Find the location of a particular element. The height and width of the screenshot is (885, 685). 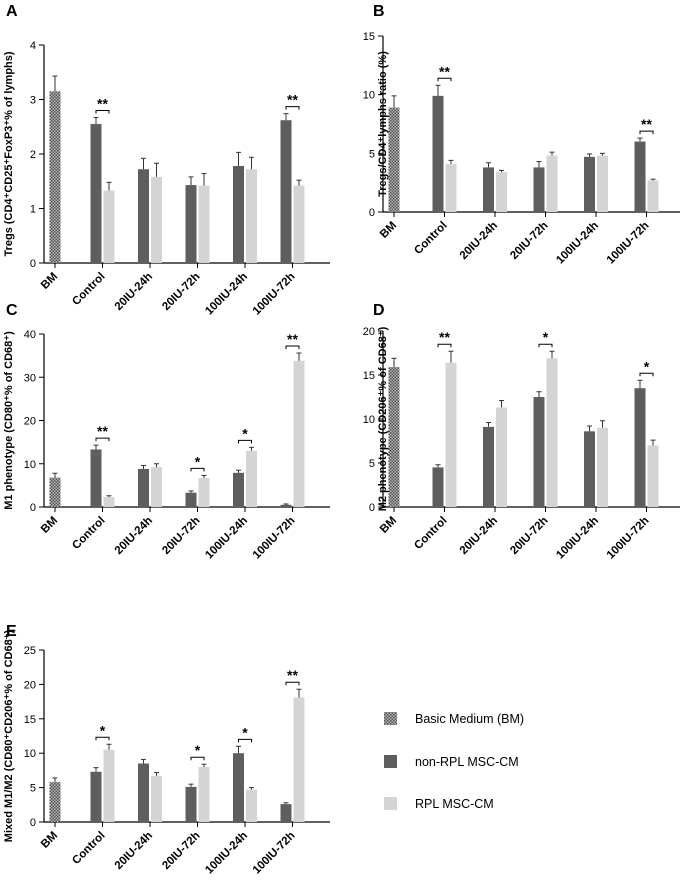

y-tick-label: 4 is located at coordinates (33, 46).